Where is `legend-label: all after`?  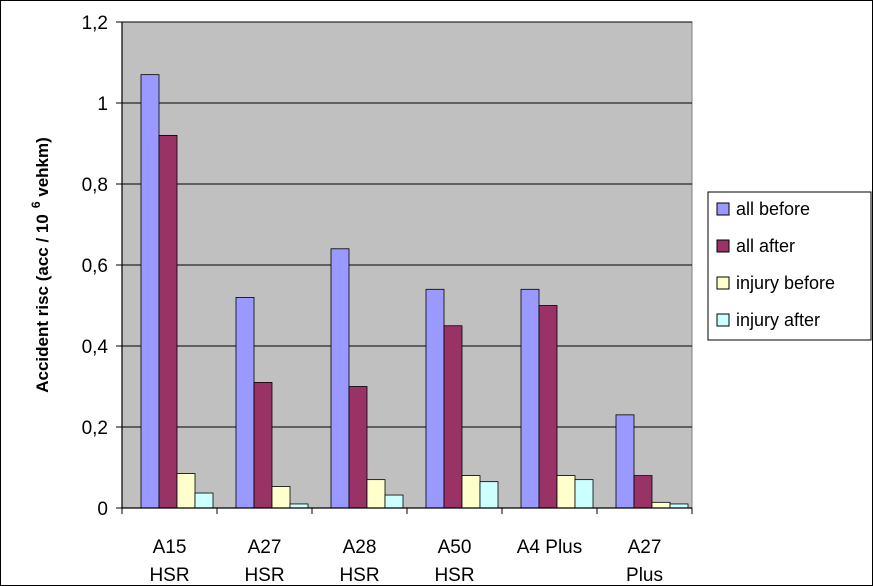
legend-label: all after is located at coordinates (765, 246).